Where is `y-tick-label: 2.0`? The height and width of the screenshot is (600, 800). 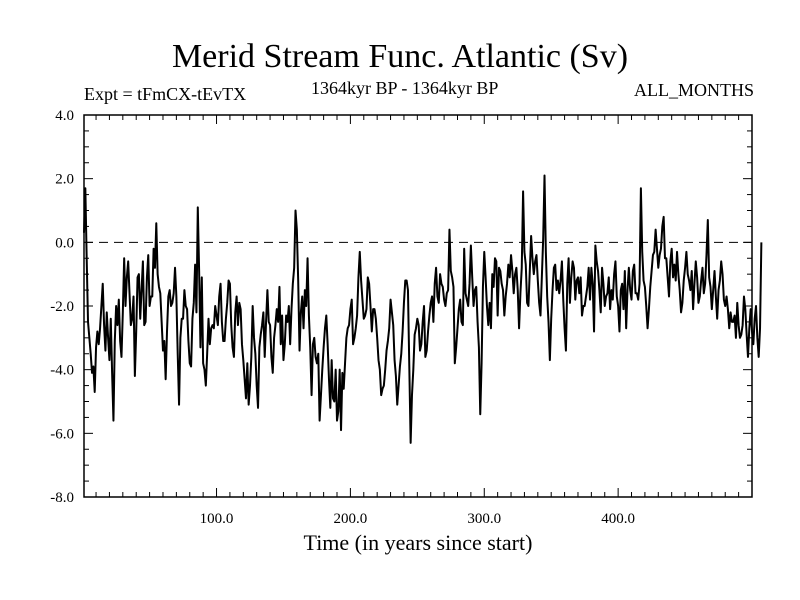
y-tick-label: 2.0 is located at coordinates (64, 180).